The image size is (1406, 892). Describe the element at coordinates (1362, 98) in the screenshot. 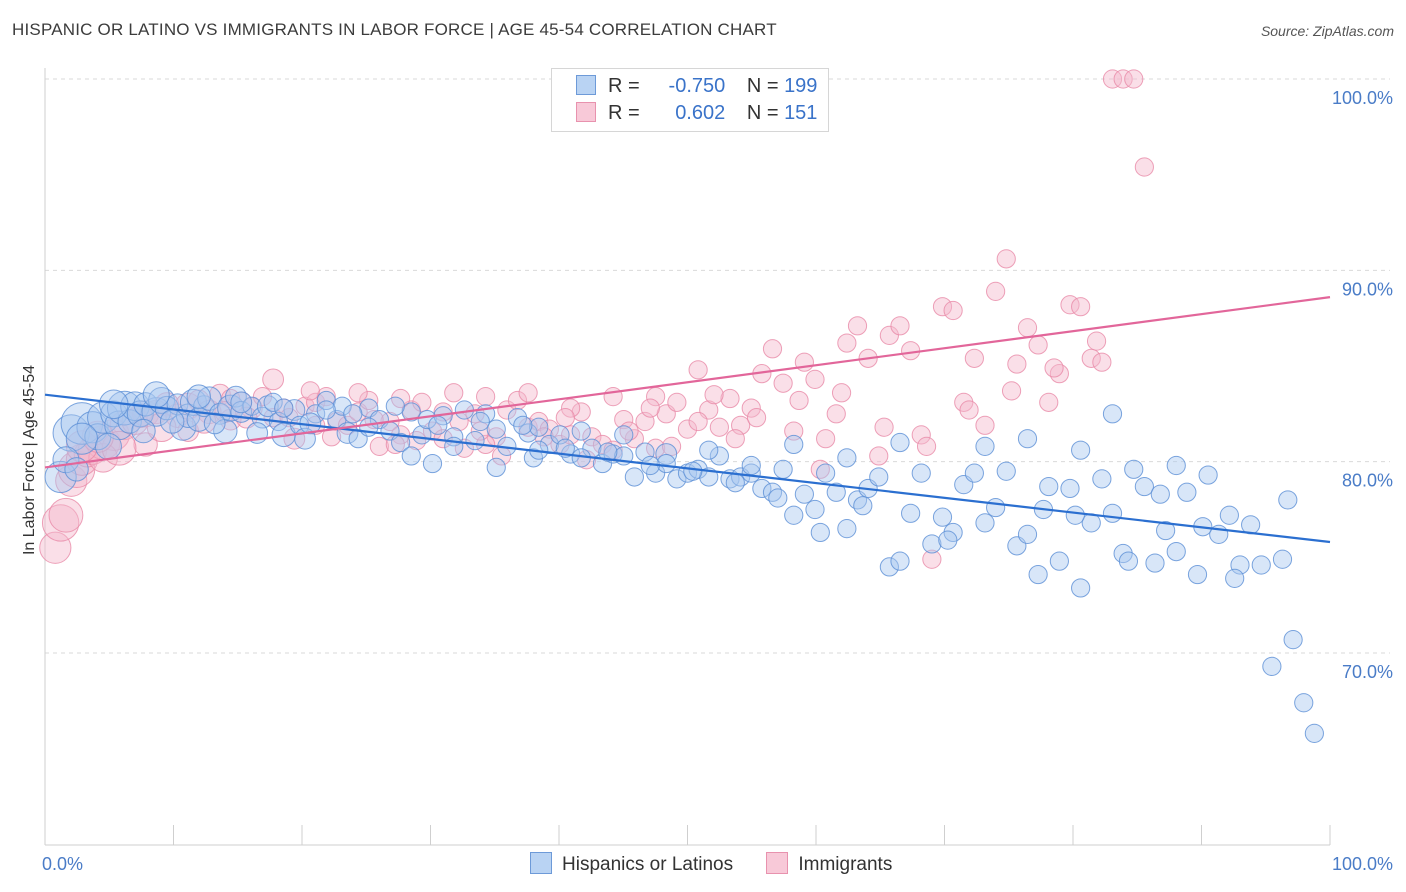

I see `y-tick-label: 100.0%` at that location.